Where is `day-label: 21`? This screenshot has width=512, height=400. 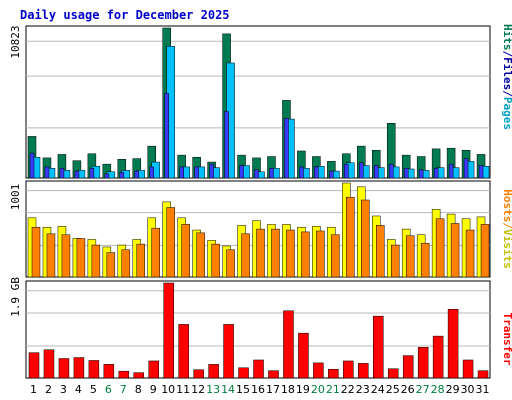
day-label: 21 is located at coordinates (333, 389).